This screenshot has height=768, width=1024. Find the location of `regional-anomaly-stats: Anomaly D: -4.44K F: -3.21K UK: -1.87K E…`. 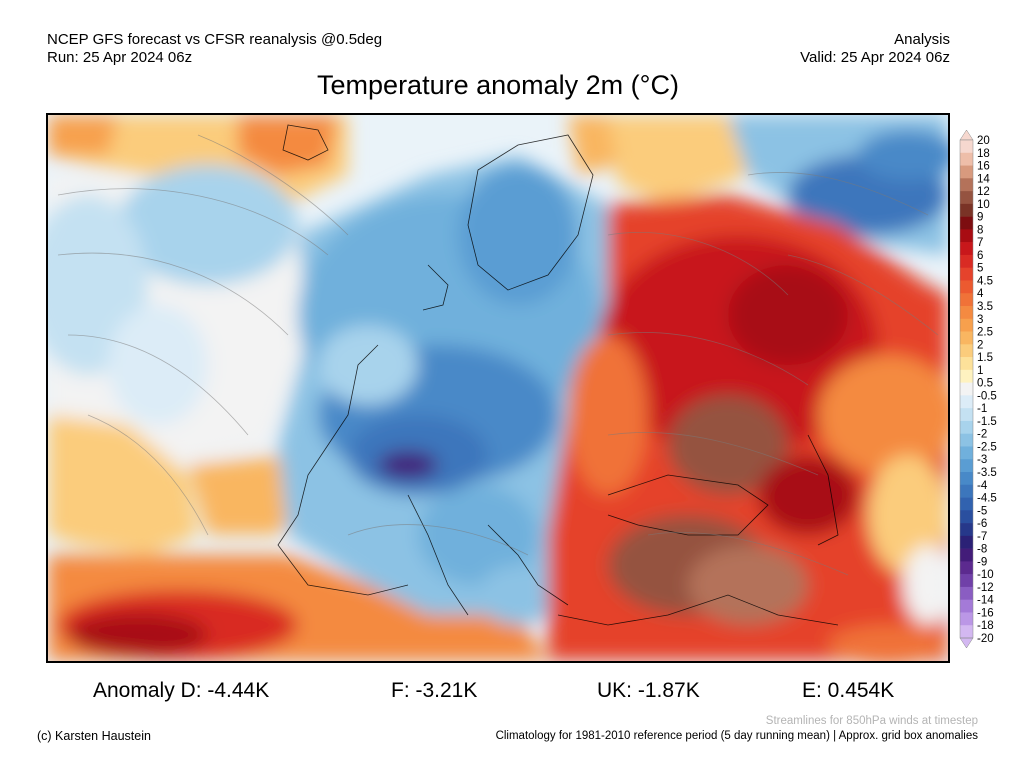

regional-anomaly-stats: Anomaly D: -4.44K F: -3.21K UK: -1.87K E… is located at coordinates (512, 692).